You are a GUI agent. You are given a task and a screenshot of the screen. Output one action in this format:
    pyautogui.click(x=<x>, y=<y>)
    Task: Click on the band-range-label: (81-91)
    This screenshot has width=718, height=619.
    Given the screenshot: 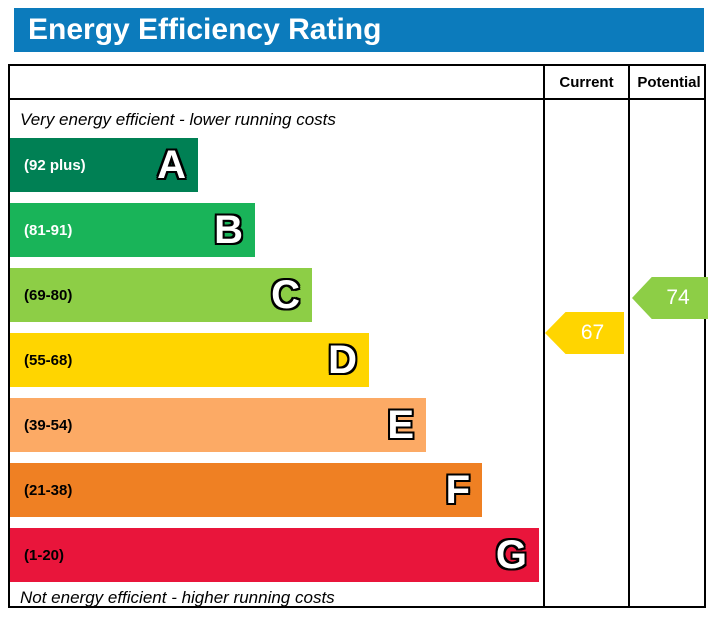 What is the action you would take?
    pyautogui.click(x=48, y=230)
    